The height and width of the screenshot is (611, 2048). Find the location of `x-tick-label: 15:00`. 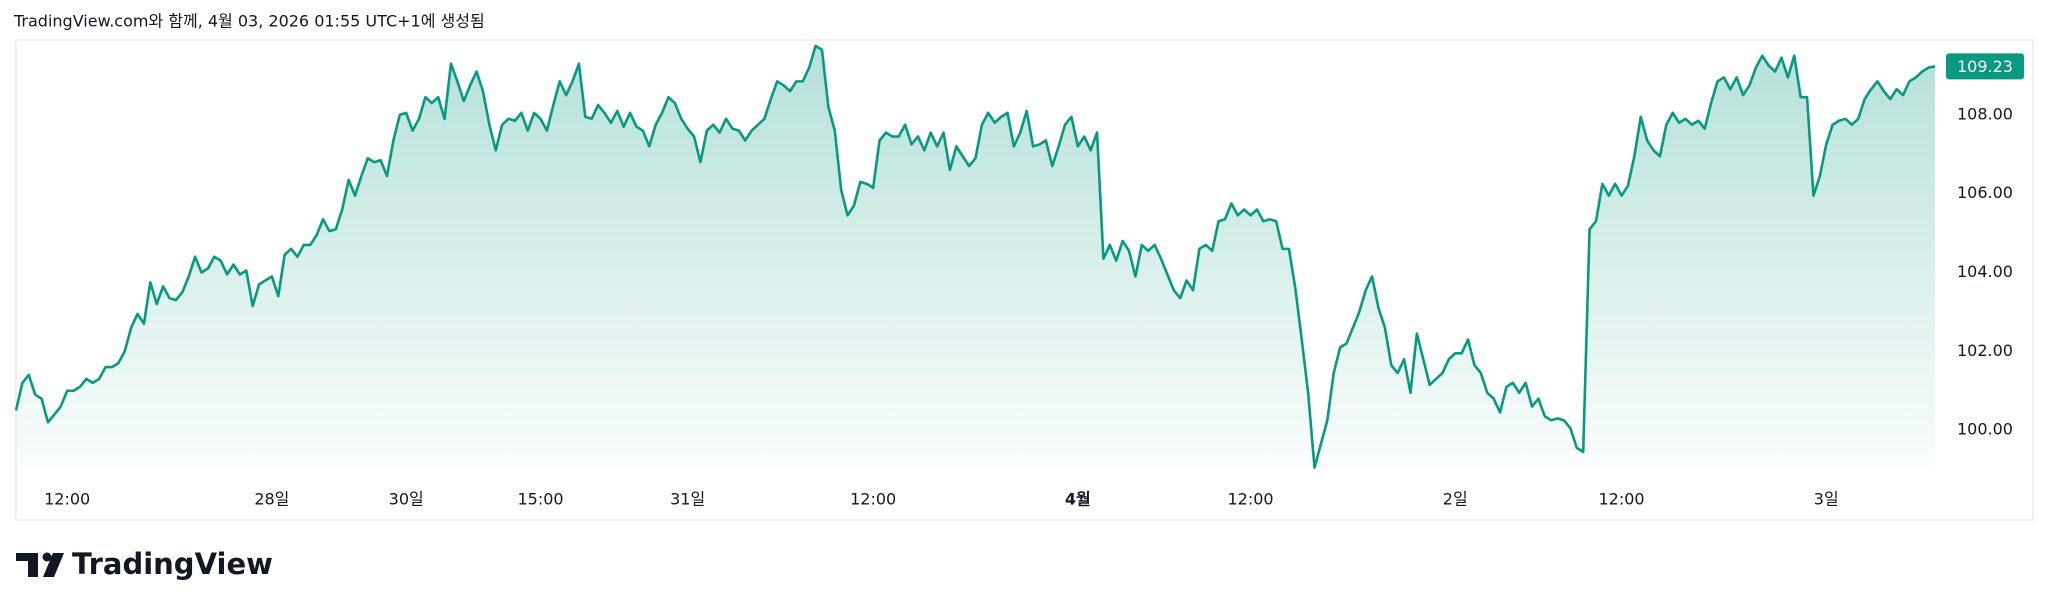

x-tick-label: 15:00 is located at coordinates (540, 499).